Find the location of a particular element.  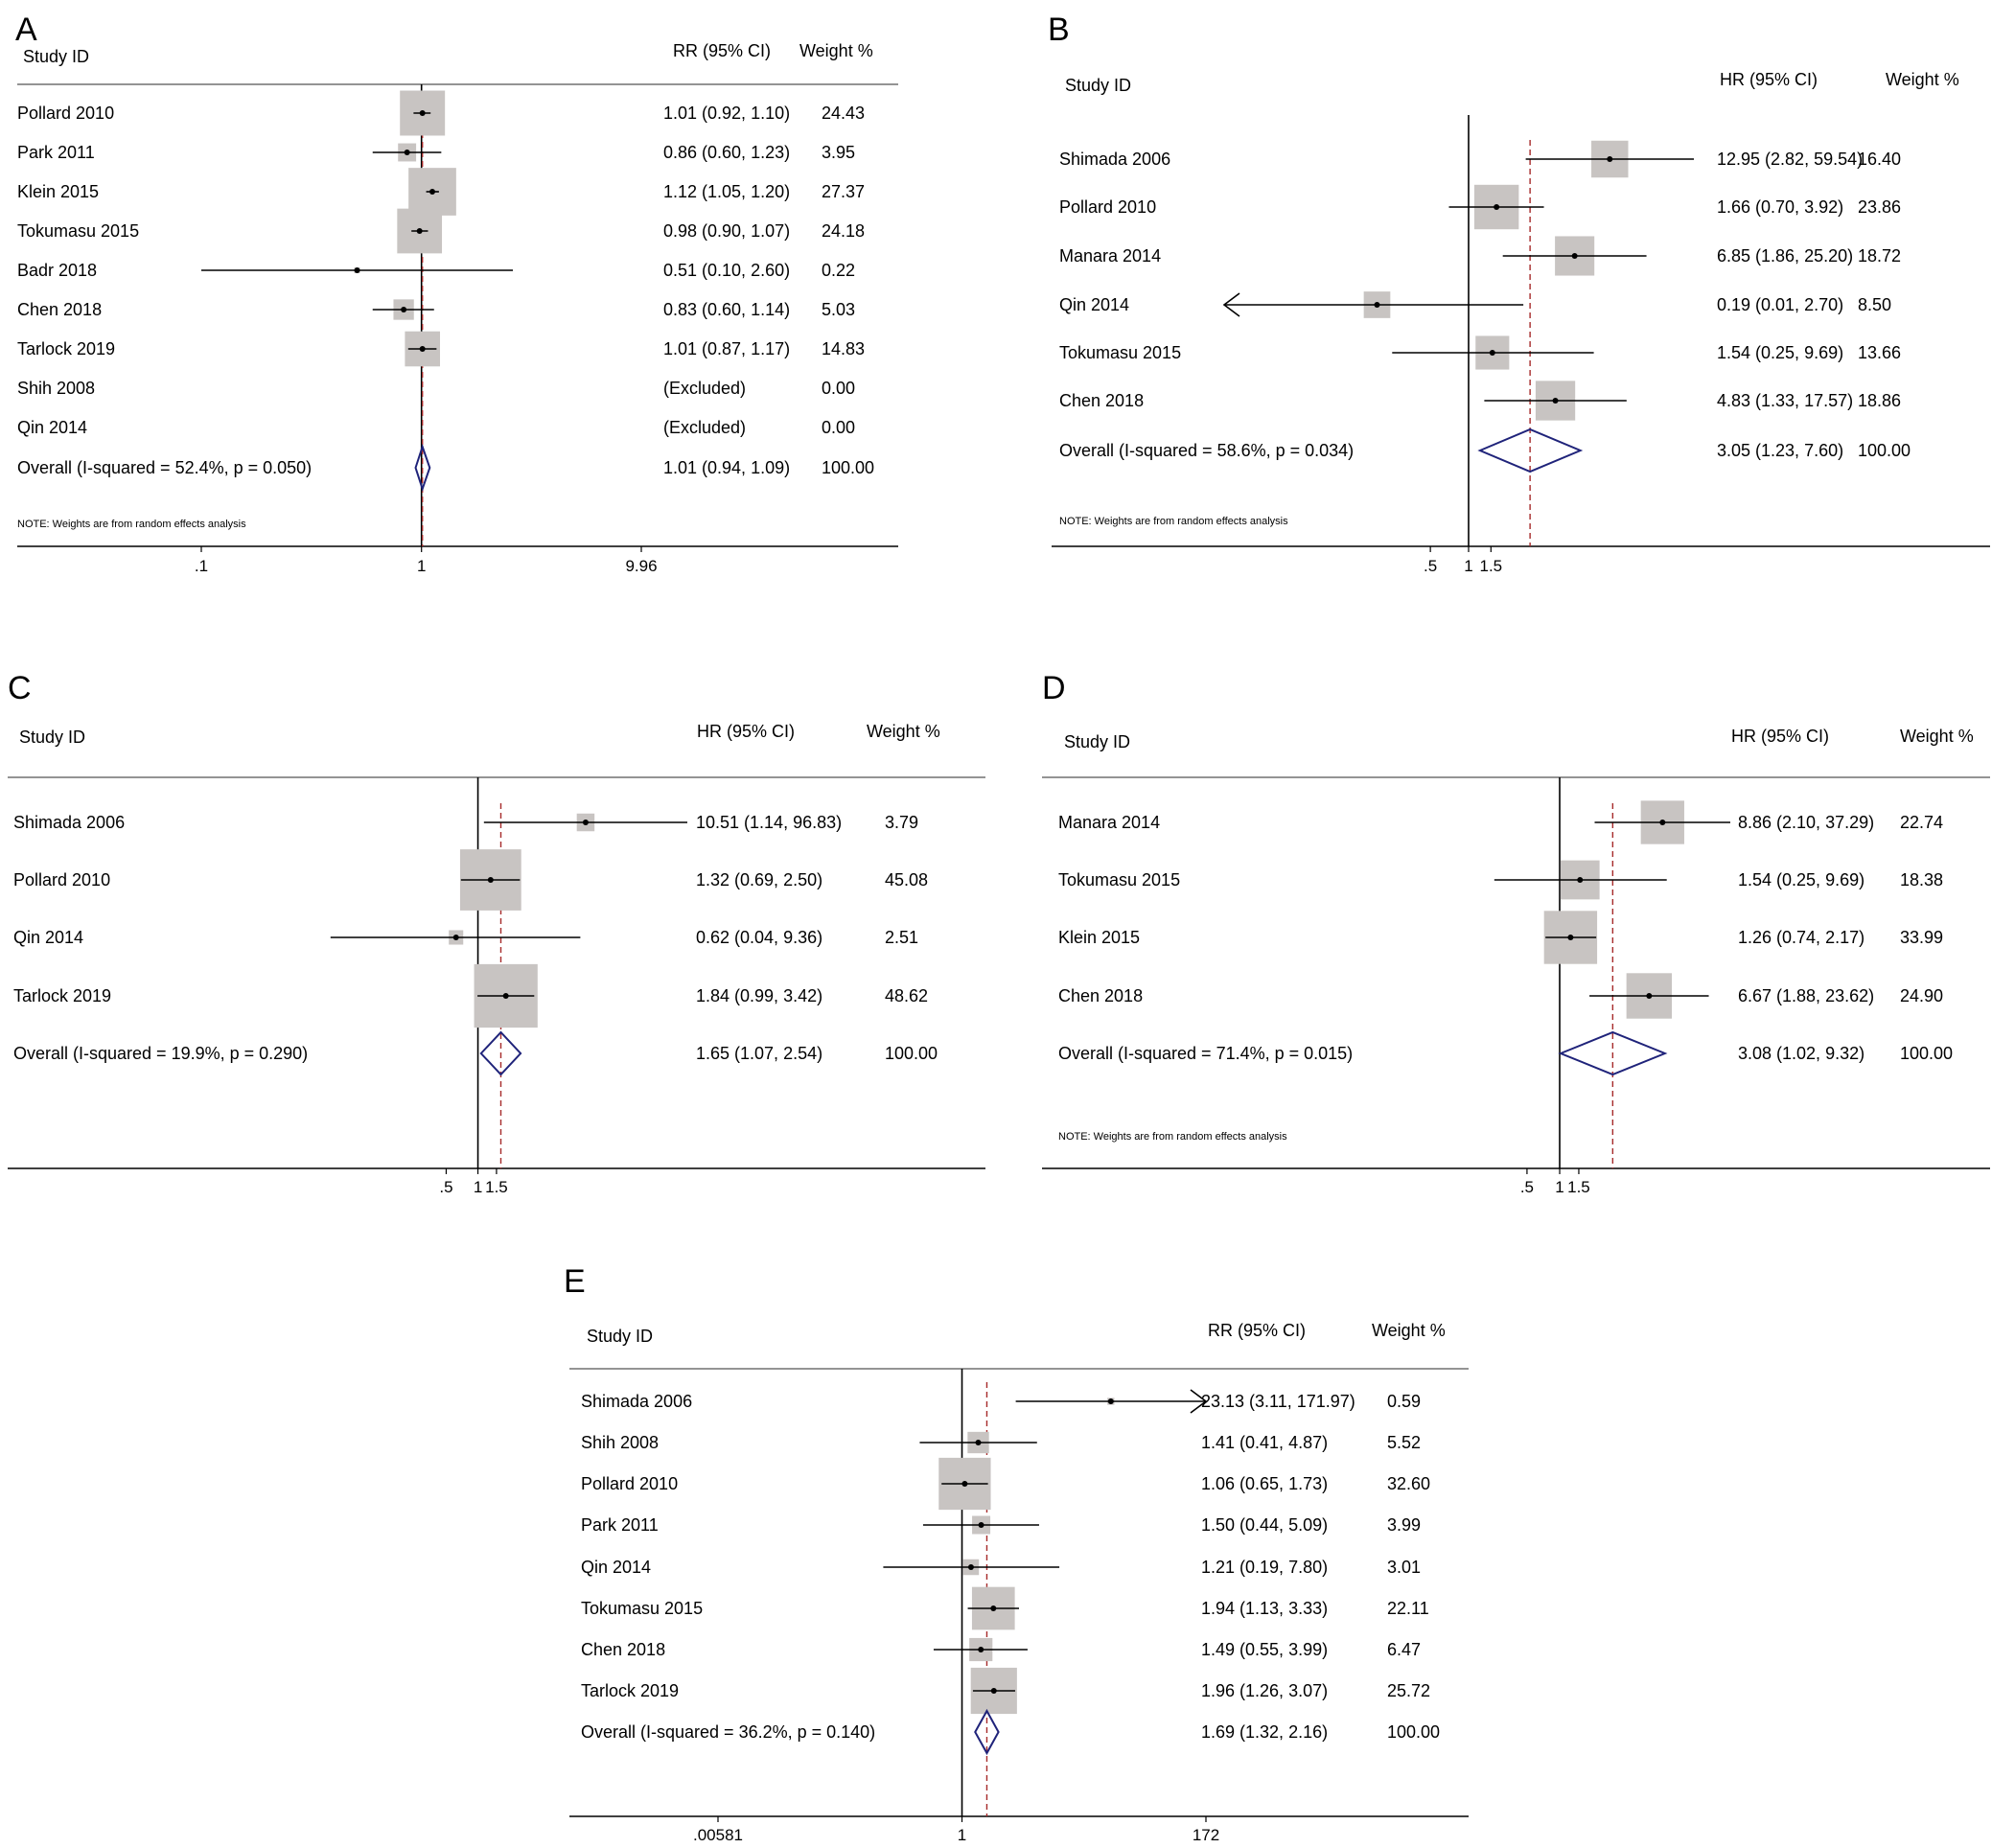

weight-text: 0.00 is located at coordinates (838, 389).